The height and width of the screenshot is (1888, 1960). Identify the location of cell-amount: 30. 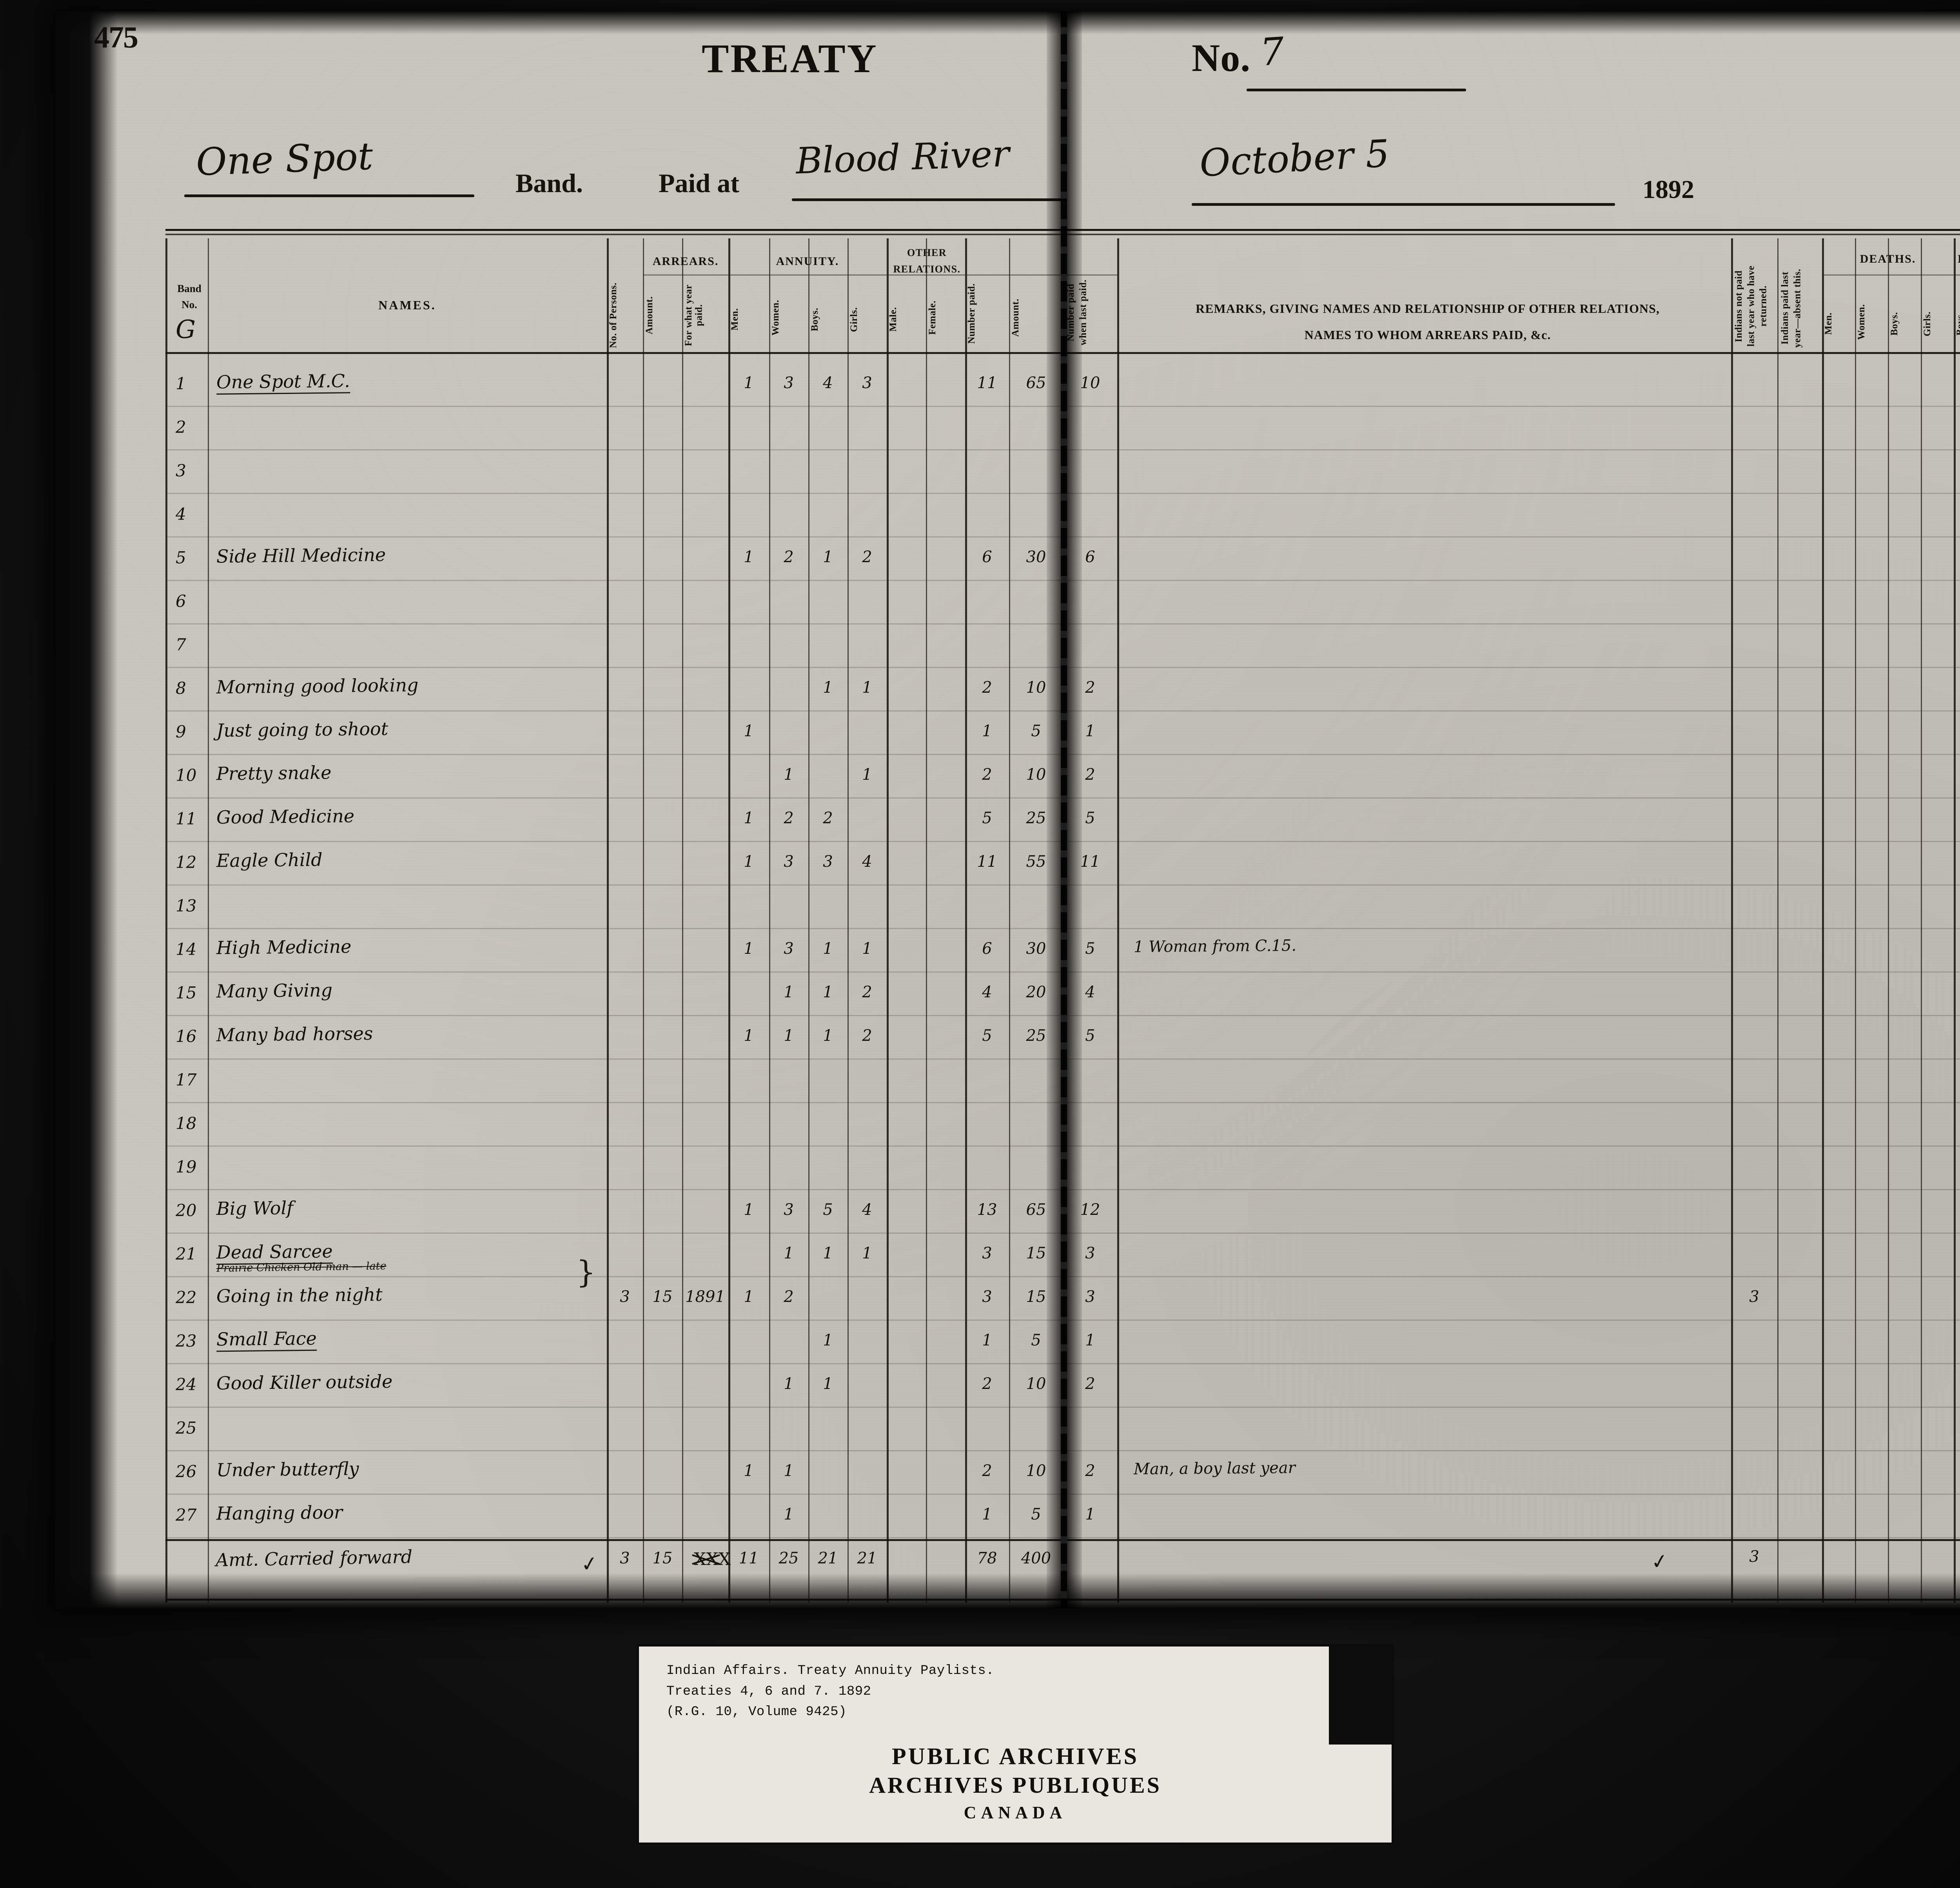
(1036, 949).